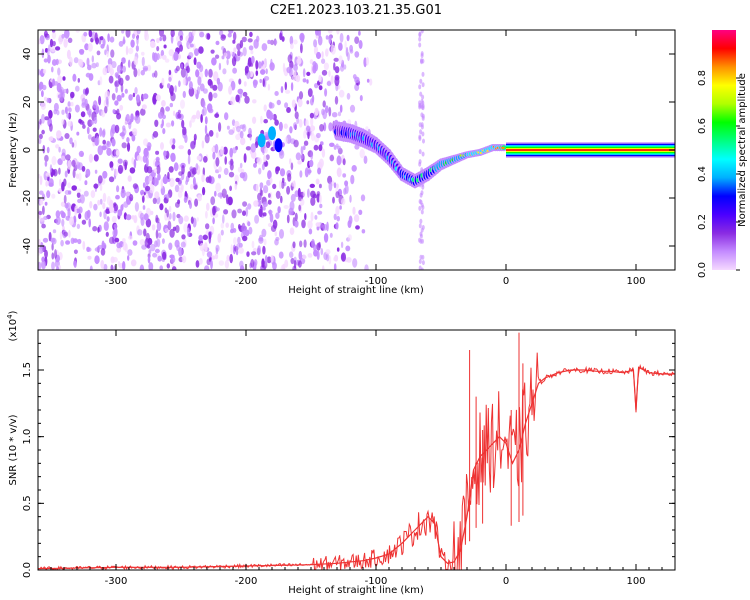  Describe the element at coordinates (246, 281) in the screenshot. I see `x-tick-label: -200` at that location.